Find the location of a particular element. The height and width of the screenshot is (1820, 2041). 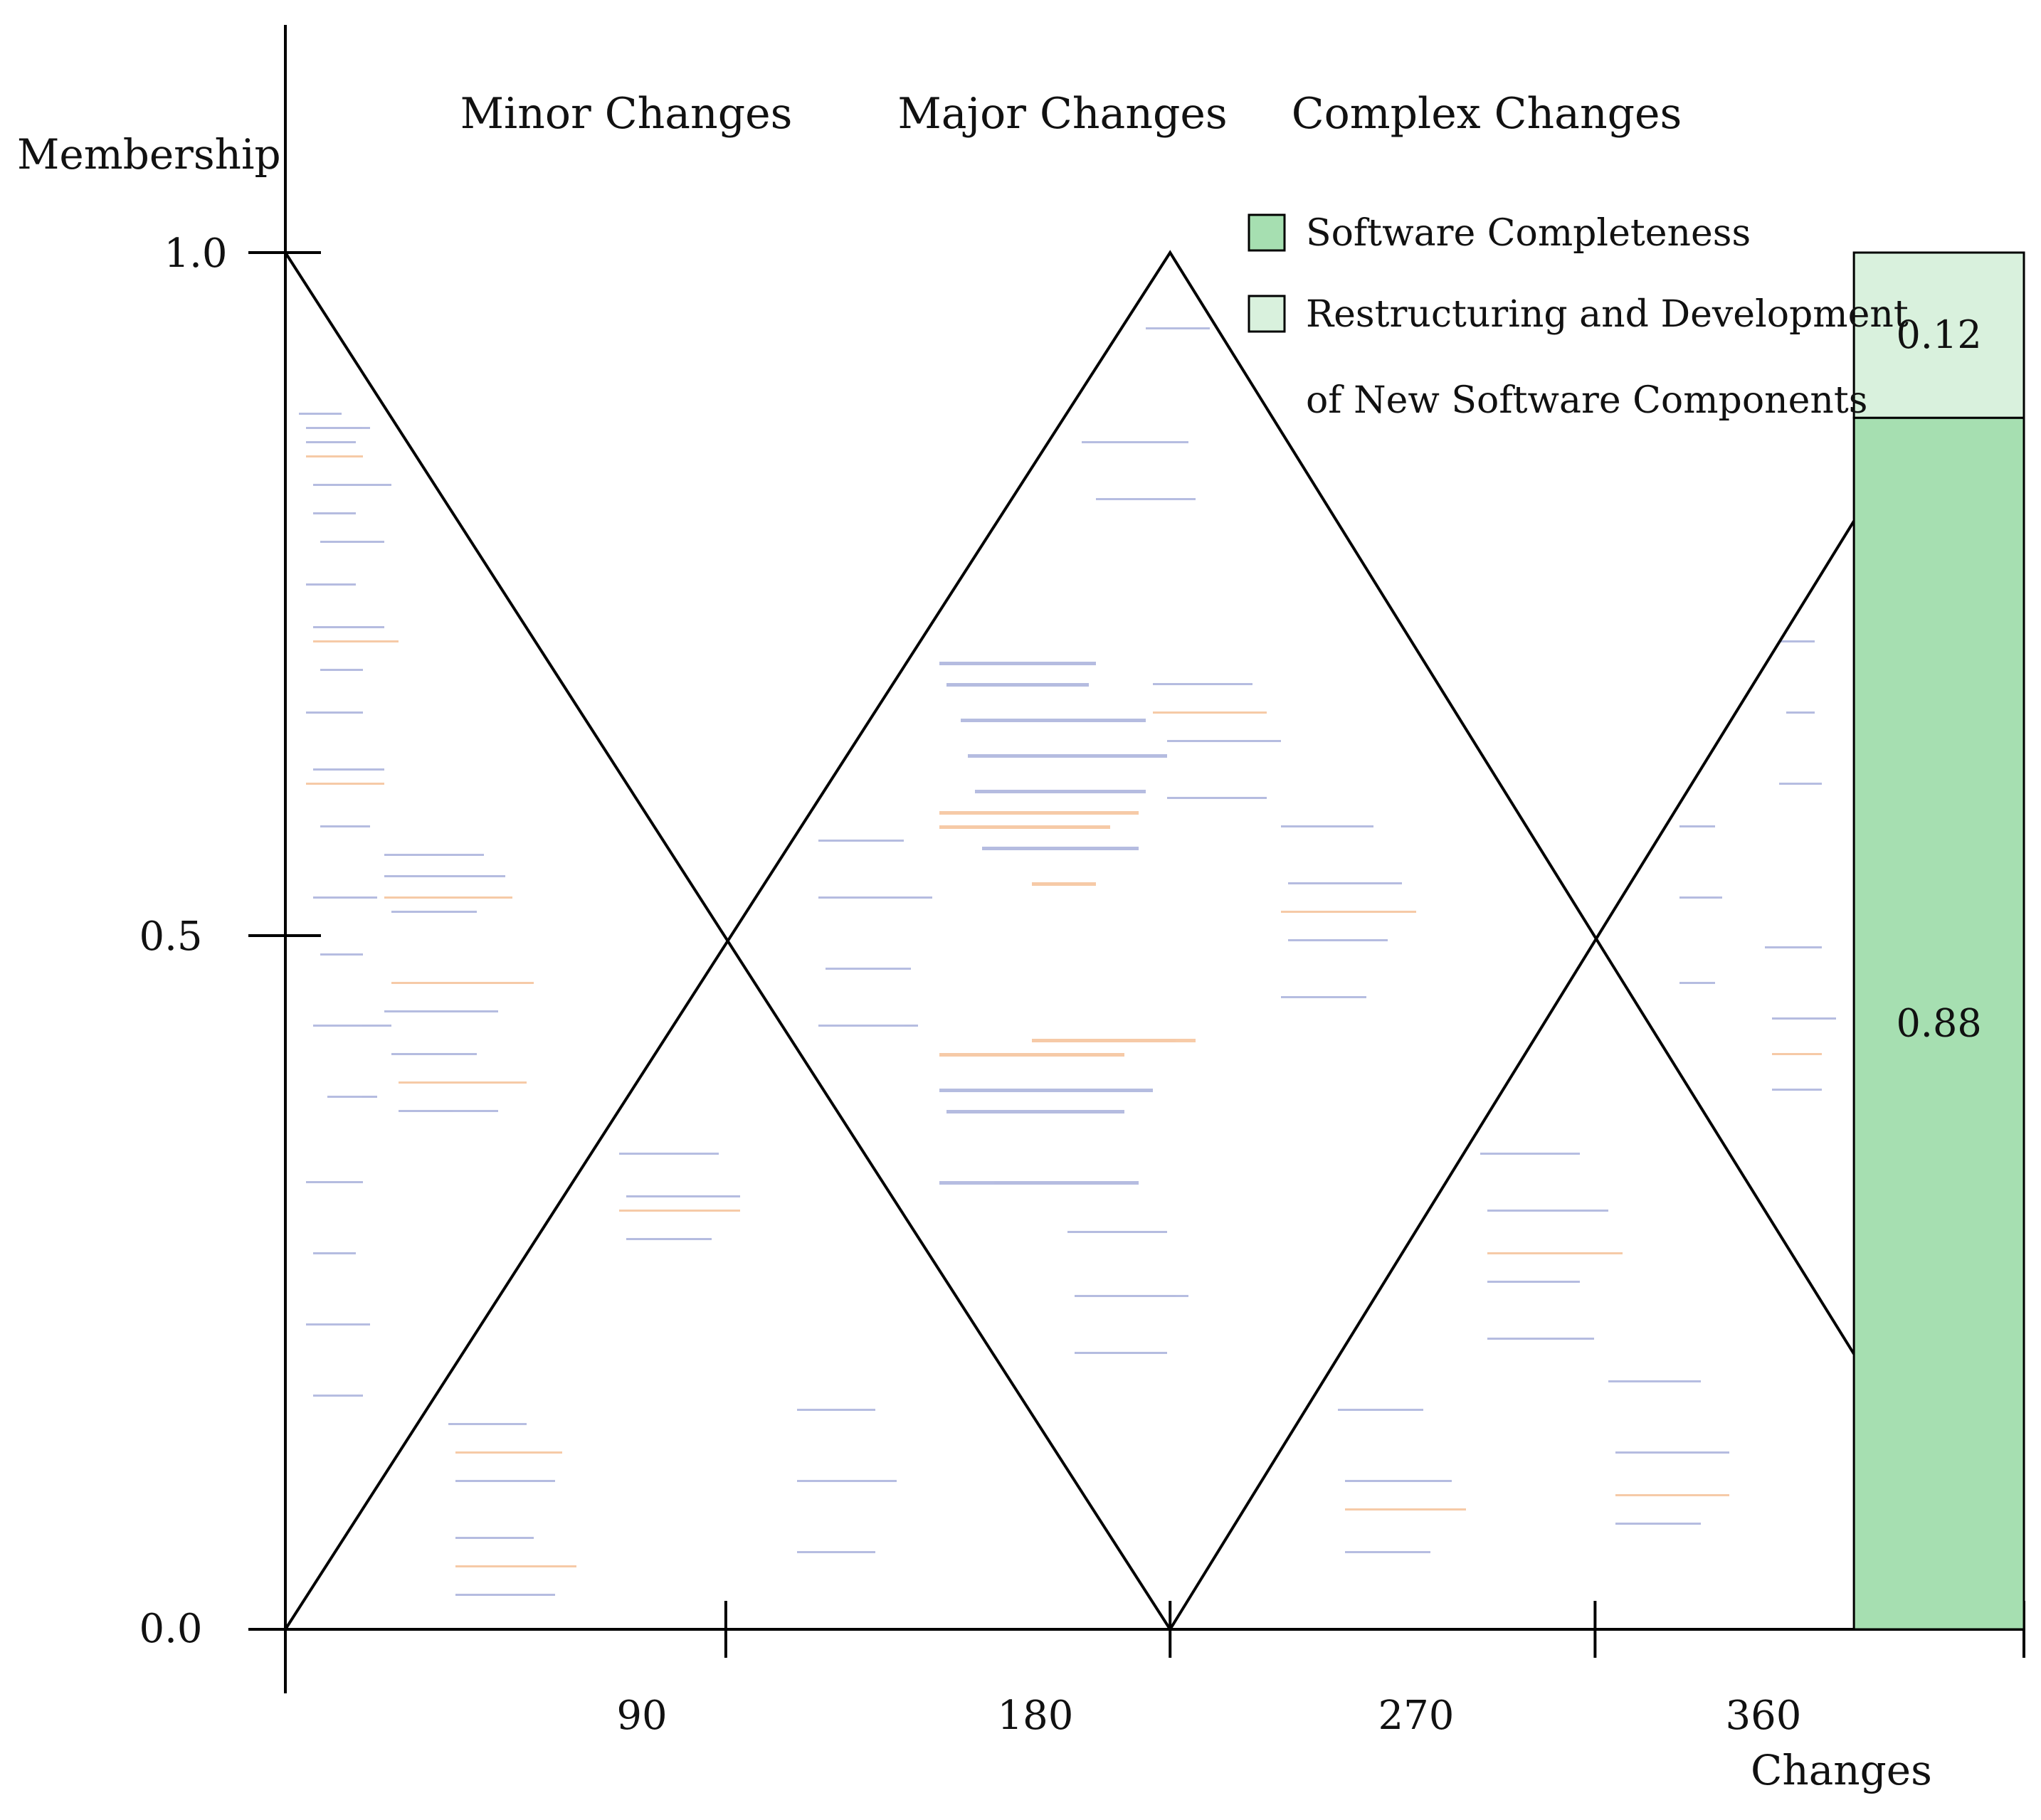

x-tick-label-270: 270 is located at coordinates (1417, 1716).